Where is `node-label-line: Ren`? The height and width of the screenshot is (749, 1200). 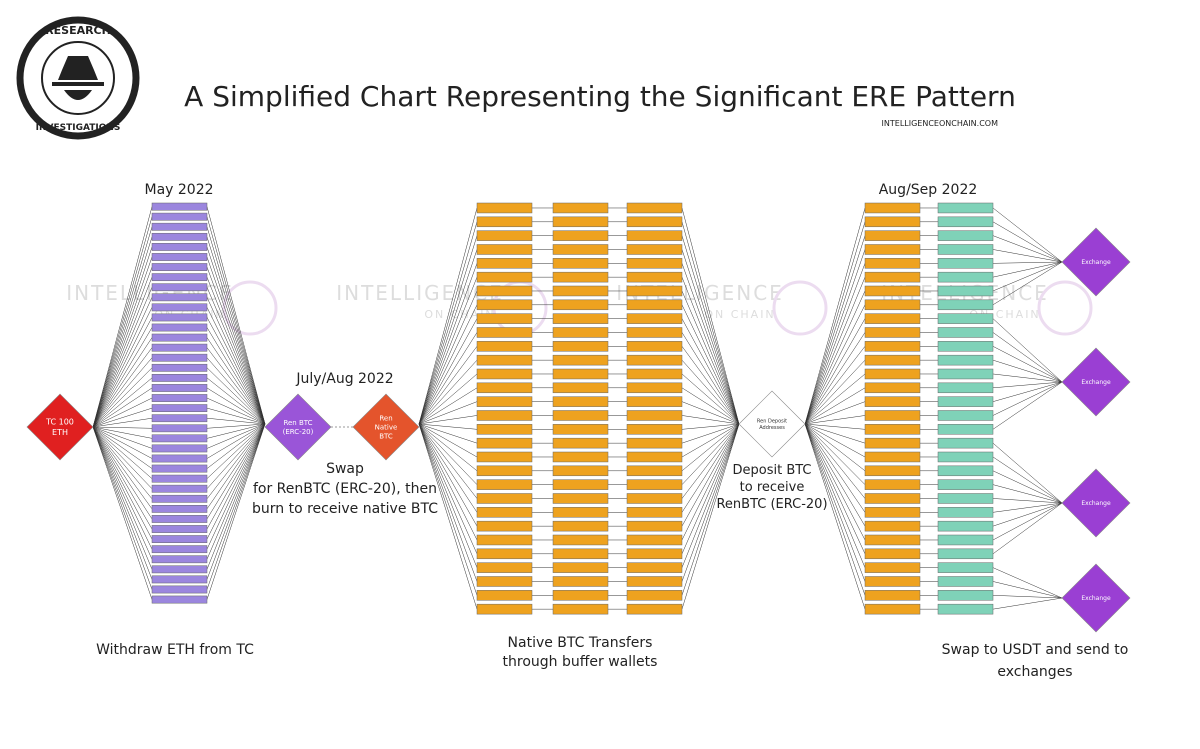 node-label-line: Ren is located at coordinates (385, 418).